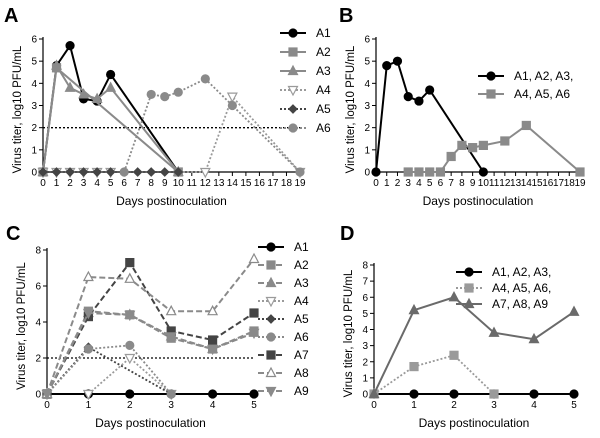 The image size is (600, 438). What do you see at coordinates (179, 183) in the screenshot?
I see `x-tick-label: 10` at bounding box center [179, 183].